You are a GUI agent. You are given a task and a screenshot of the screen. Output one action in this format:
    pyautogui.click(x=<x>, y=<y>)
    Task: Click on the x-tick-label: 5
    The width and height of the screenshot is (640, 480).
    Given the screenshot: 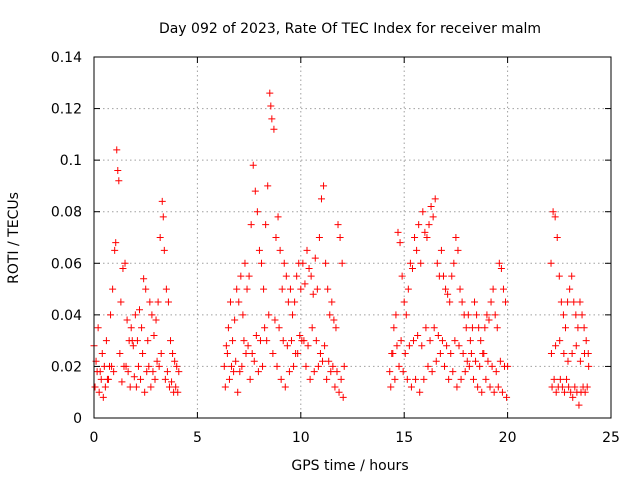 What is the action you would take?
    pyautogui.click(x=197, y=438)
    